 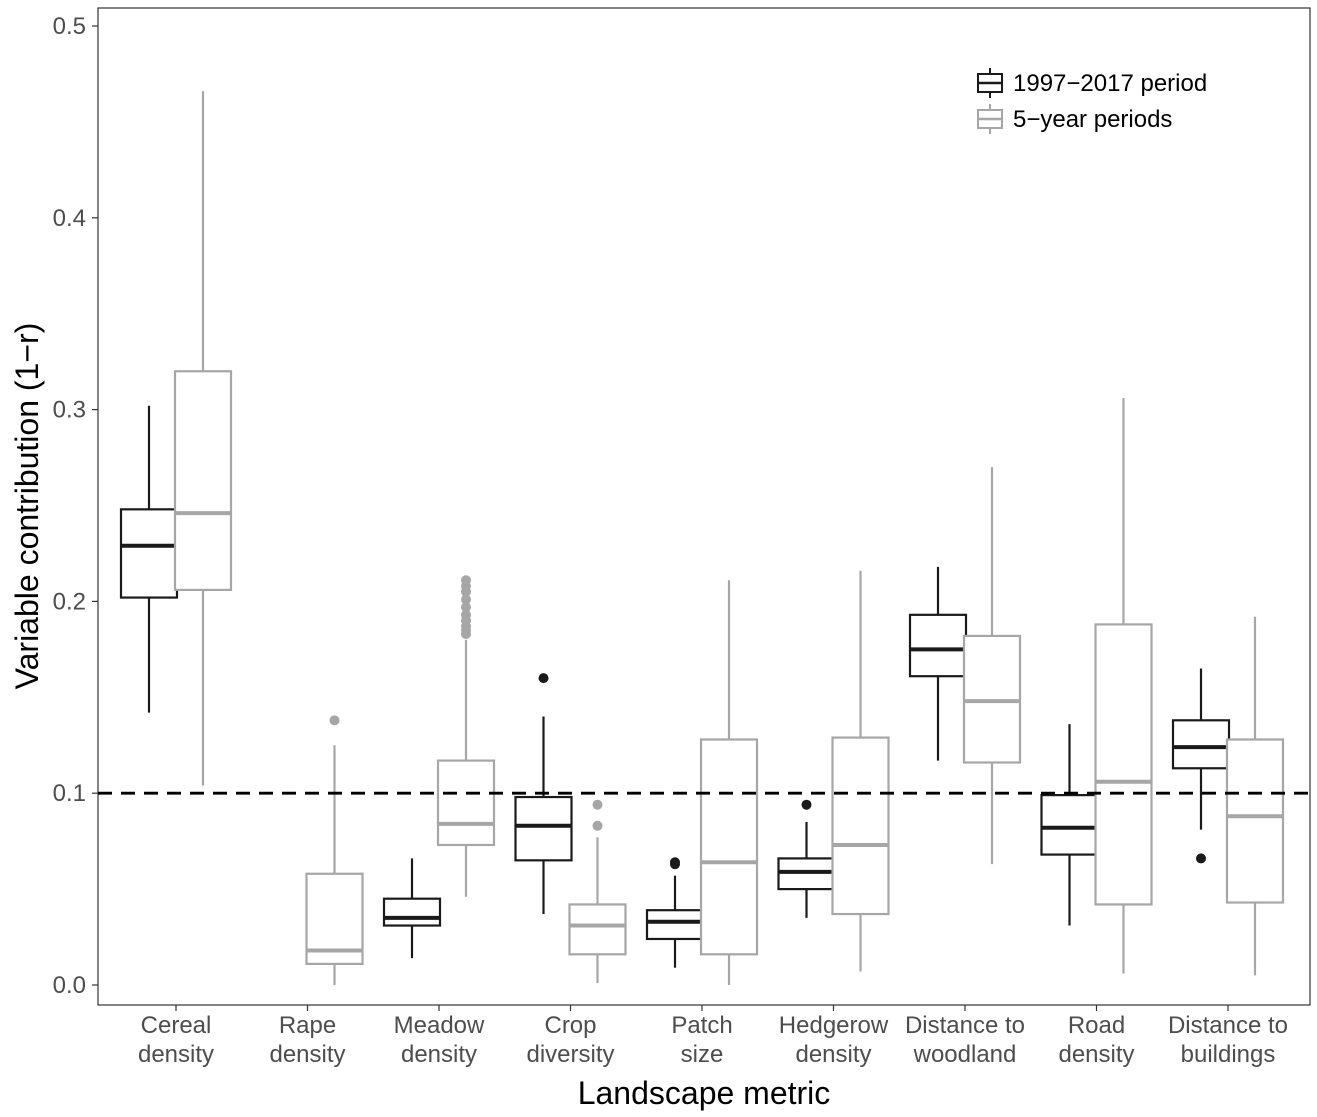 I want to click on x-tick-label: size, so click(x=702, y=1054).